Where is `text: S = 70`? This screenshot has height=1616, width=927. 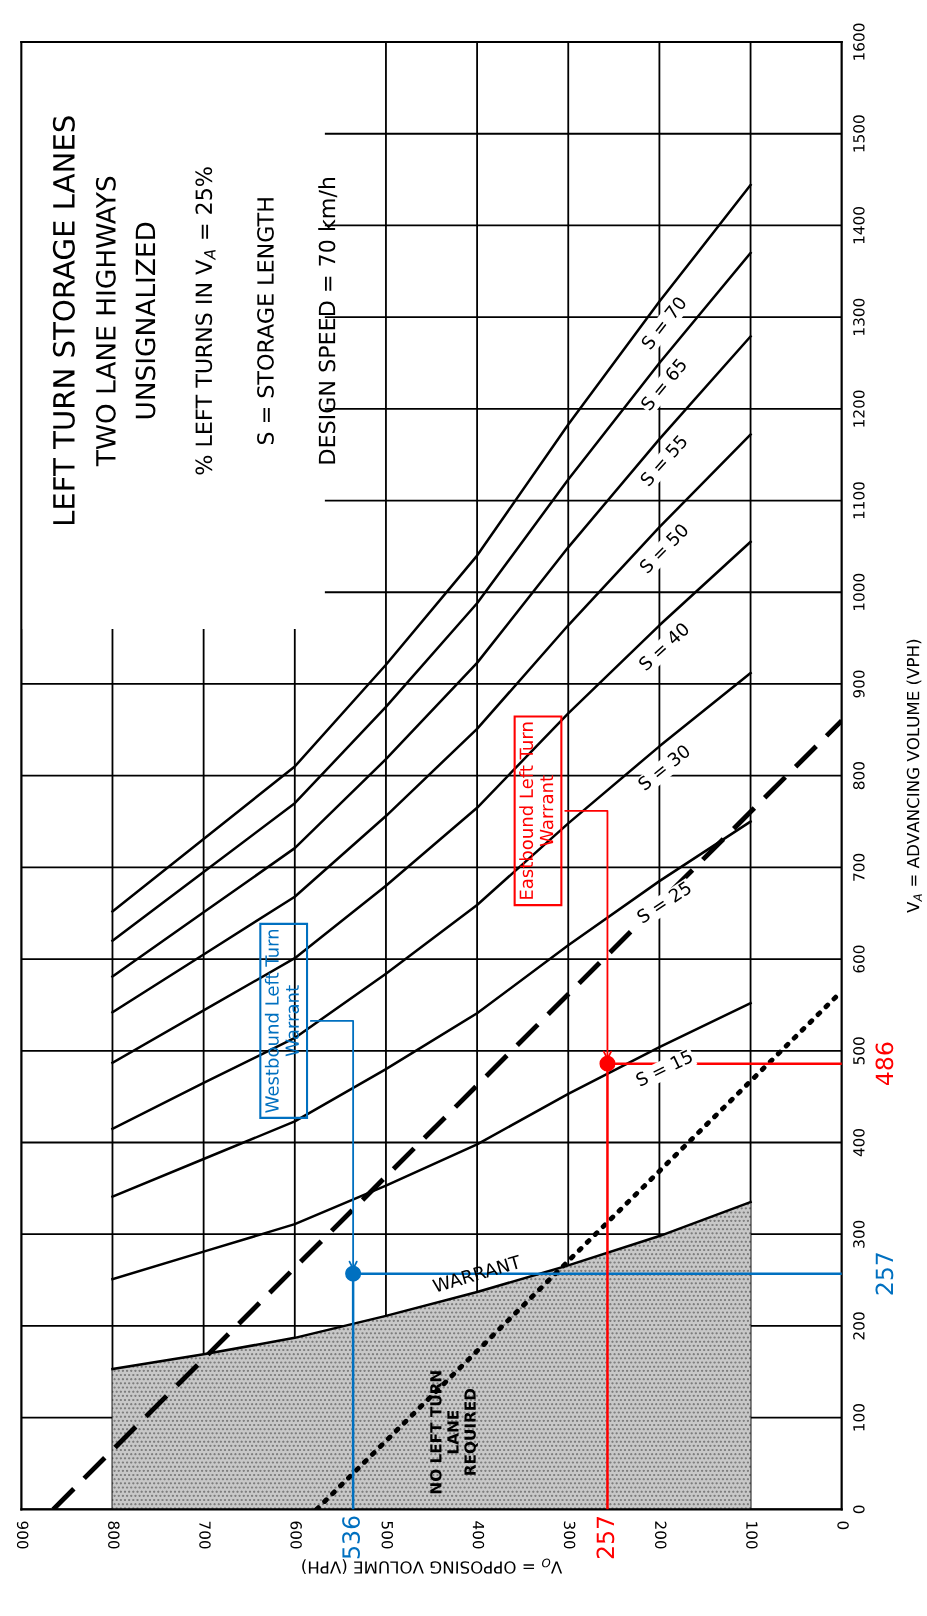
text: S = 70 is located at coordinates (664, 323).